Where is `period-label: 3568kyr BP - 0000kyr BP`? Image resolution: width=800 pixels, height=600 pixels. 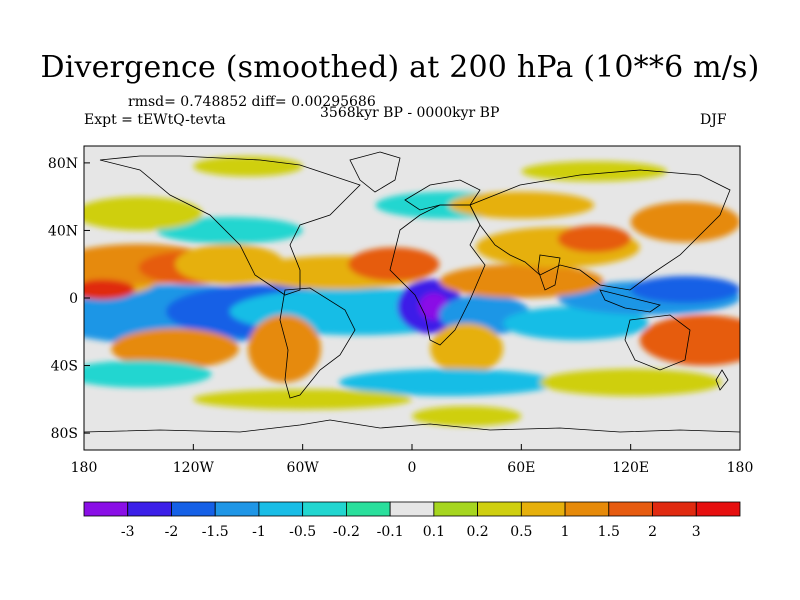
period-label: 3568kyr BP - 0000kyr BP is located at coordinates (410, 113).